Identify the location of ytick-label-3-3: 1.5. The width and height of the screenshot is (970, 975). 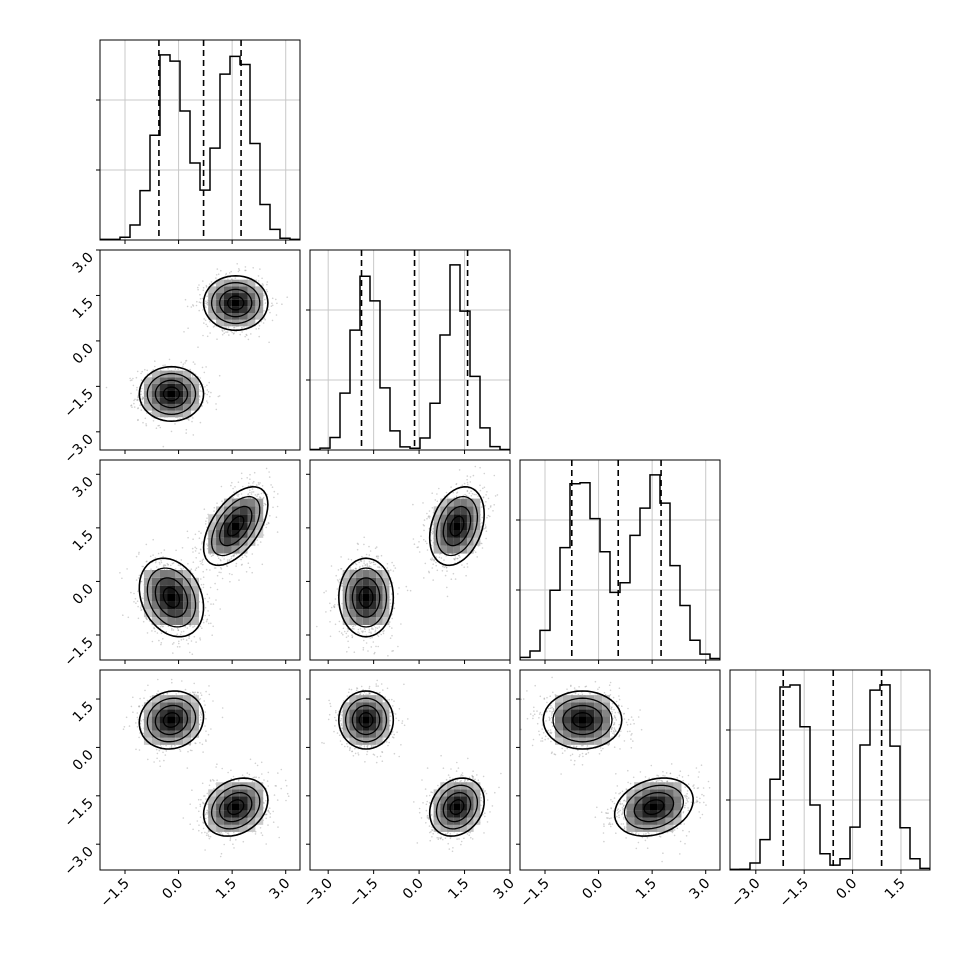
(83, 712).